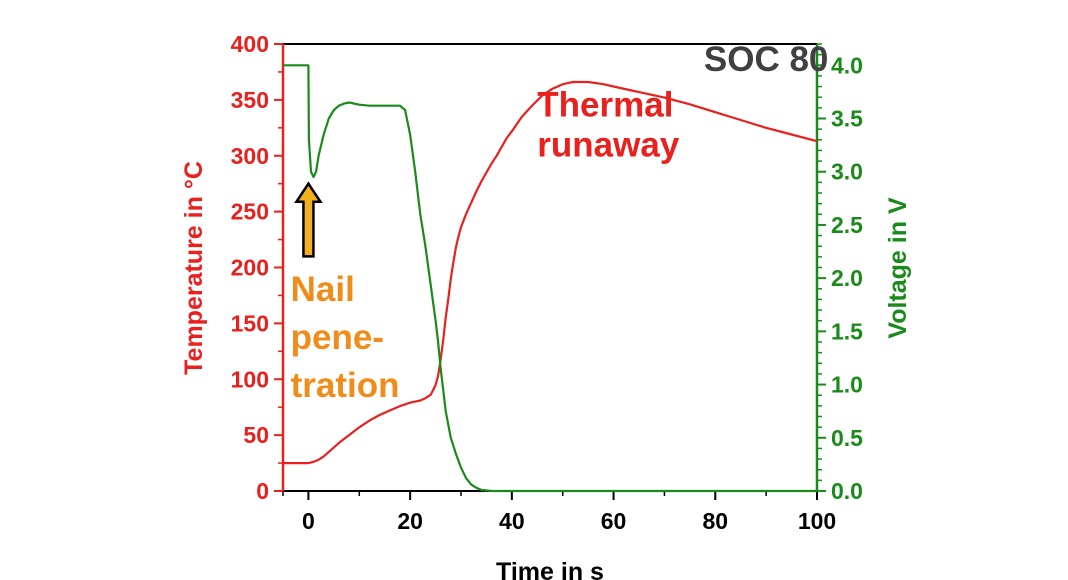  I want to click on y-tick-label-right: 2.5, so click(847, 225).